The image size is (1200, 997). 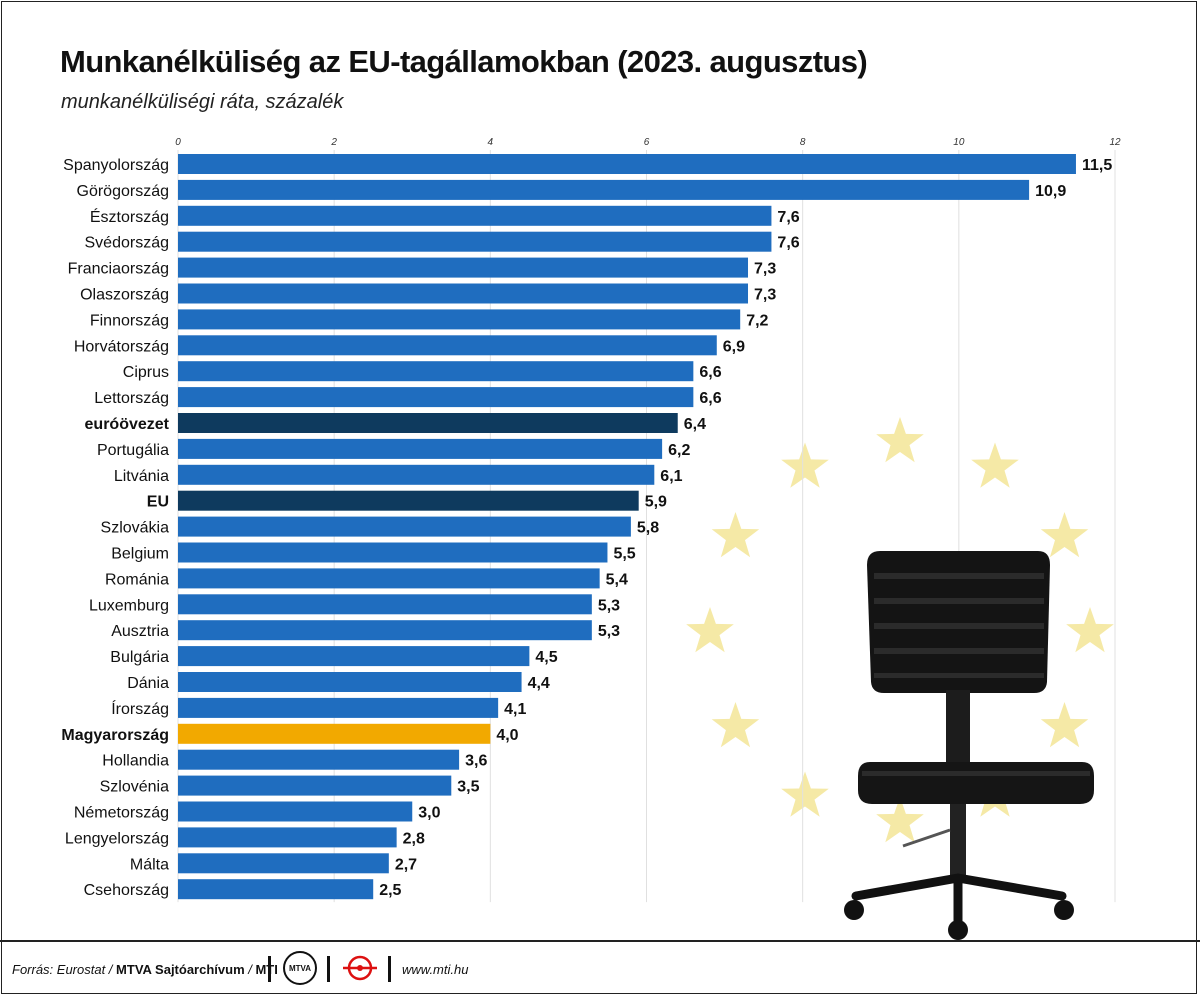 I want to click on website-url: www.mti.hu, so click(x=435, y=969).